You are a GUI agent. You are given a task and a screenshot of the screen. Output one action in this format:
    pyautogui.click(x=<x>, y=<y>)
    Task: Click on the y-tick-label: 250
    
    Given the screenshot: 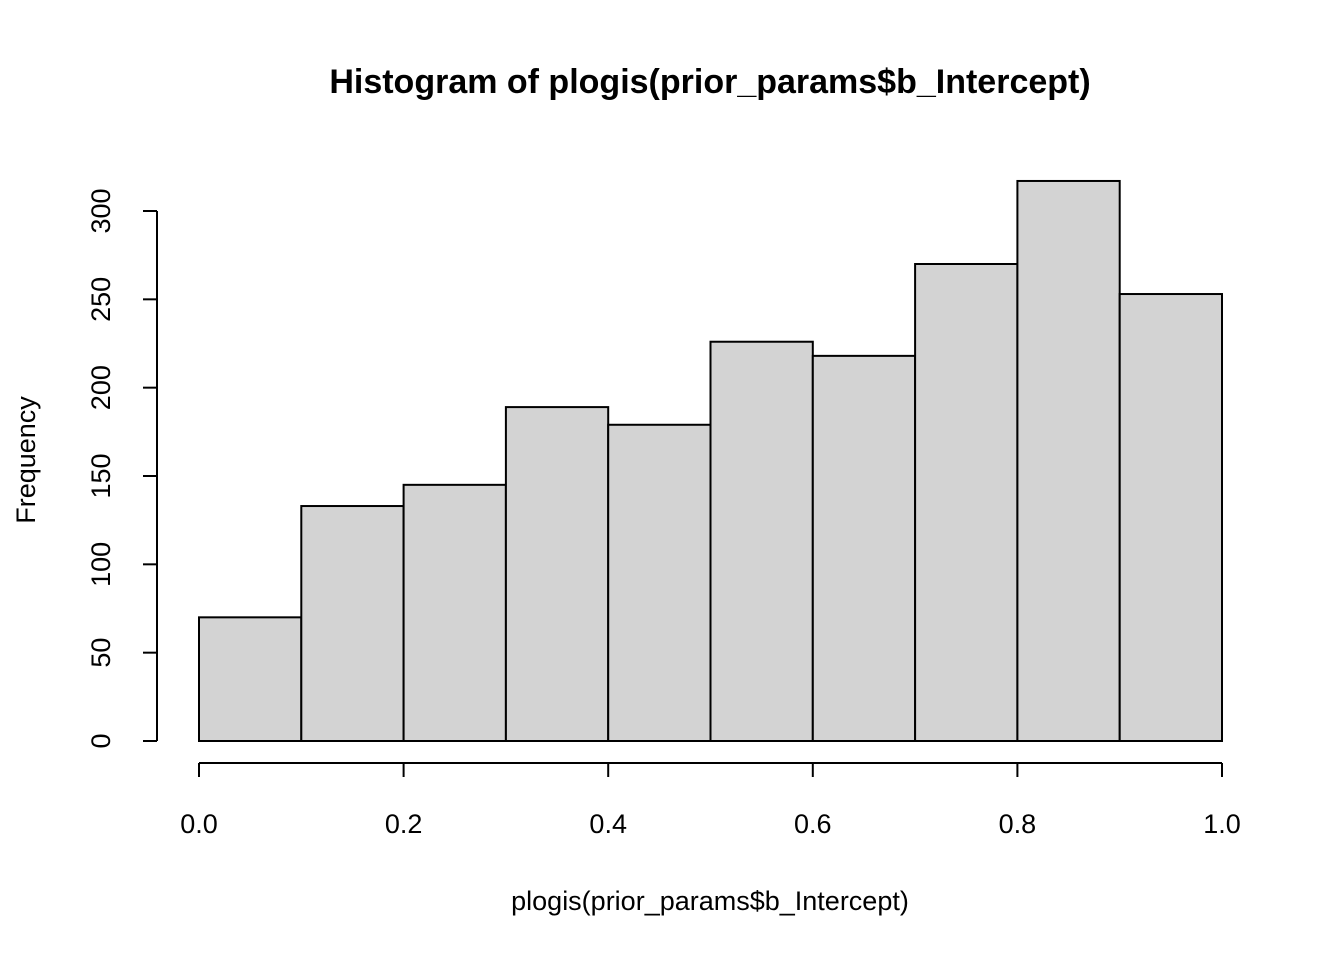 What is the action you would take?
    pyautogui.click(x=101, y=299)
    